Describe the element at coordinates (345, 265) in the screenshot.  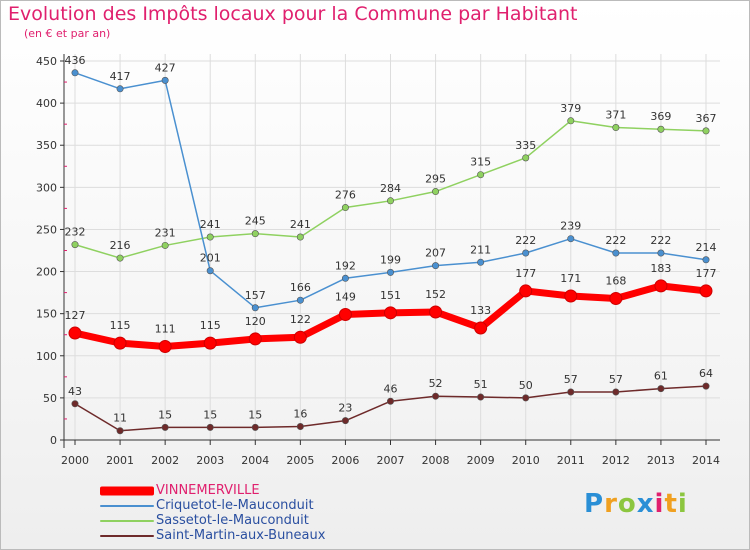
I see `data-label-criquetot-le-mauconduit: 192` at that location.